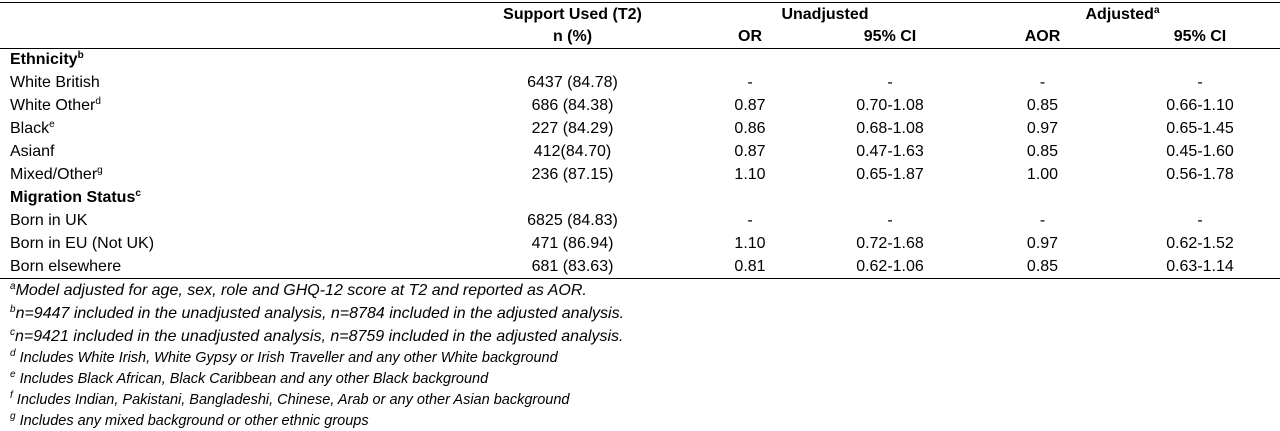 The image size is (1280, 431). What do you see at coordinates (30, 128) in the screenshot?
I see `row-label-text: Black` at bounding box center [30, 128].